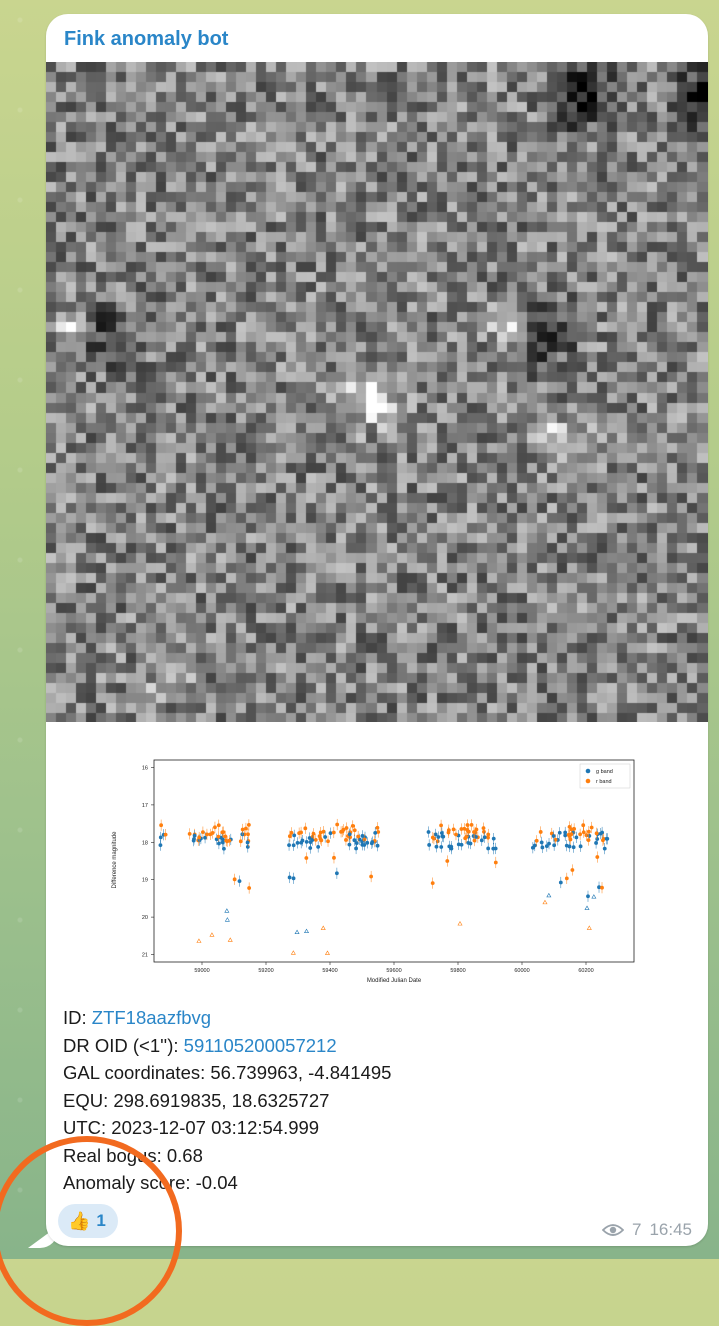  What do you see at coordinates (145, 768) in the screenshot?
I see `y-tick-label: 16` at bounding box center [145, 768].